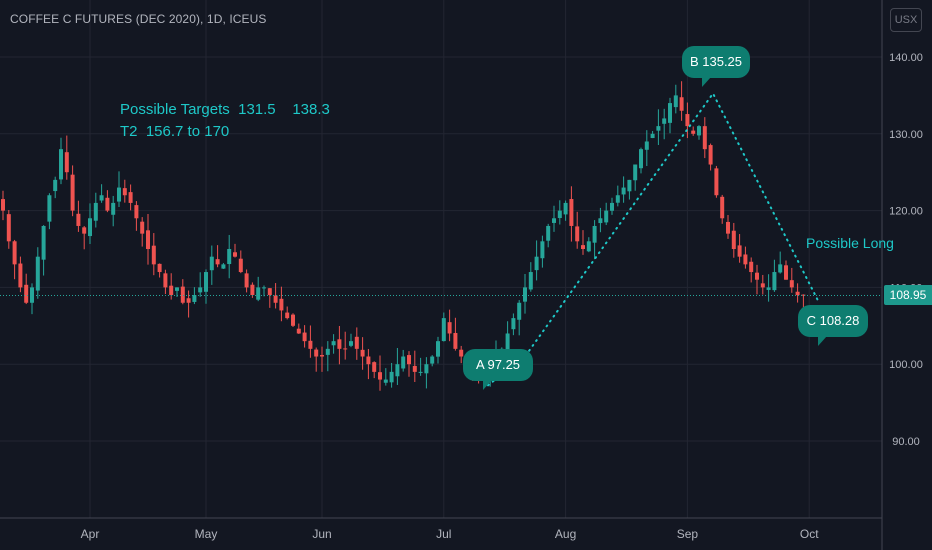 The height and width of the screenshot is (550, 932). Describe the element at coordinates (906, 442) in the screenshot. I see `y-tick-label: 90.00` at that location.